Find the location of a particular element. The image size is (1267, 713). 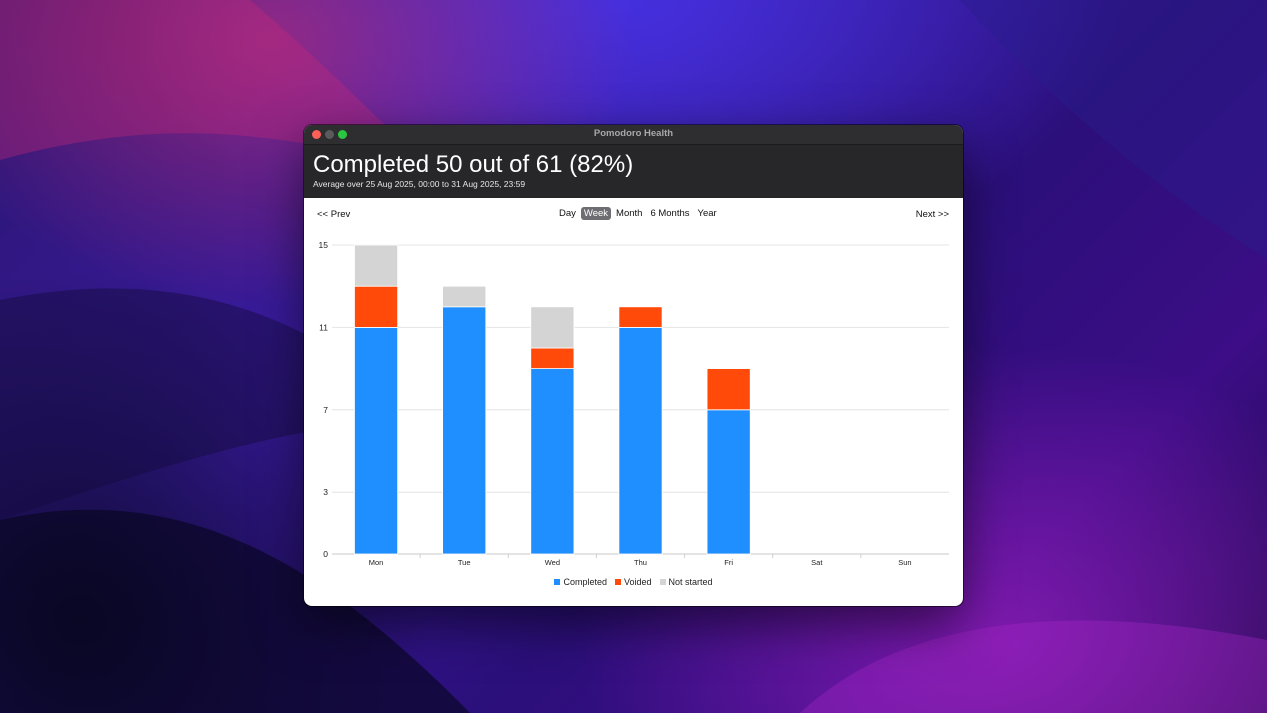

period-week: Week is located at coordinates (596, 213).